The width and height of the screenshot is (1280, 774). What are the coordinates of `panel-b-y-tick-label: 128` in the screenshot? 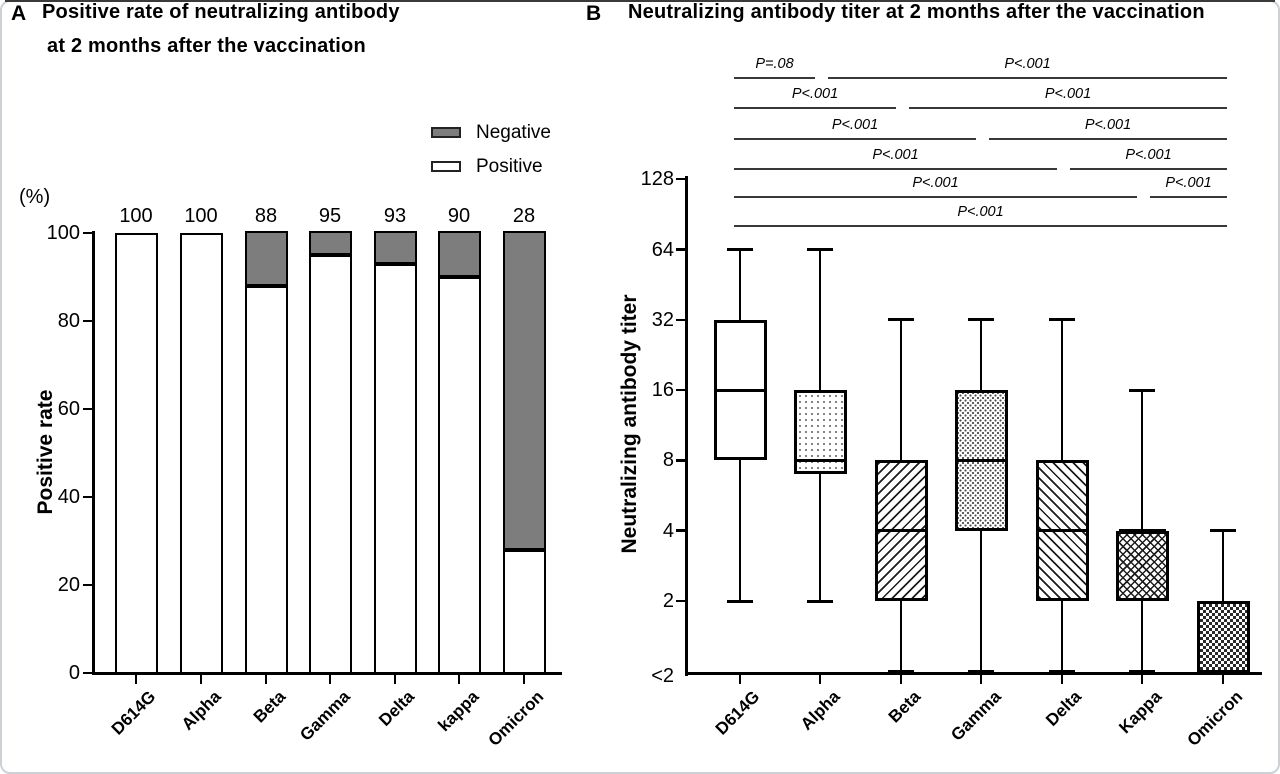 It's located at (657, 179).